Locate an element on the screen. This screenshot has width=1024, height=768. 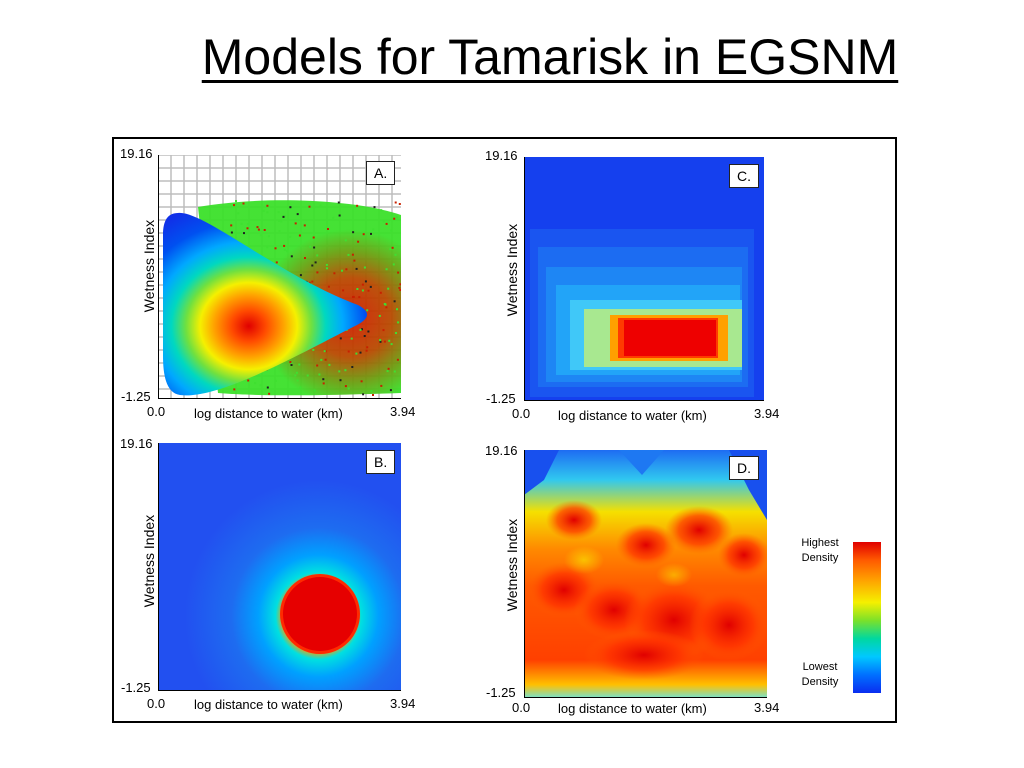
y-axis-line-d is located at coordinates (524, 573).